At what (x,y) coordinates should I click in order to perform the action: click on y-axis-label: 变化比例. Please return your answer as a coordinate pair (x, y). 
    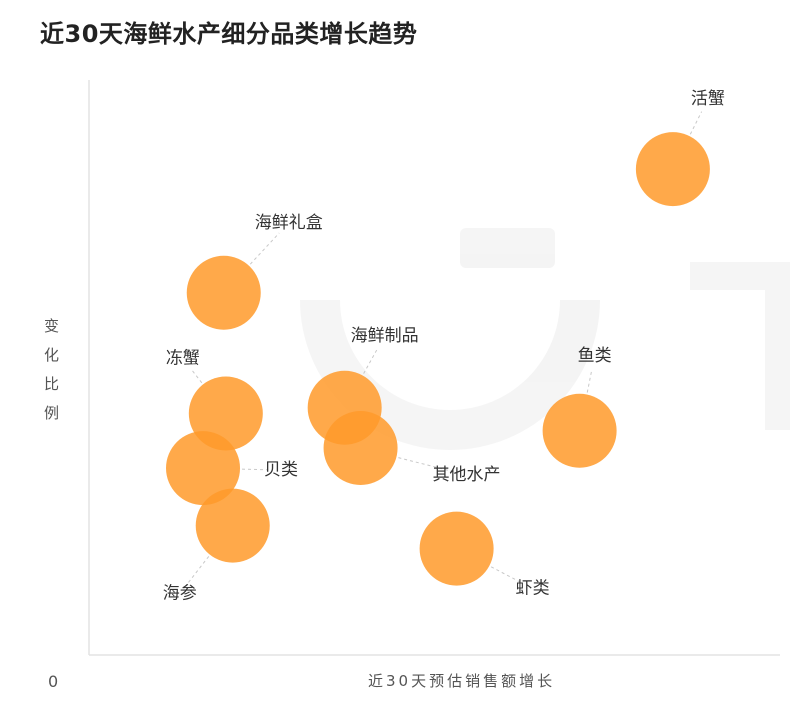
    Looking at the image, I should click on (51, 376).